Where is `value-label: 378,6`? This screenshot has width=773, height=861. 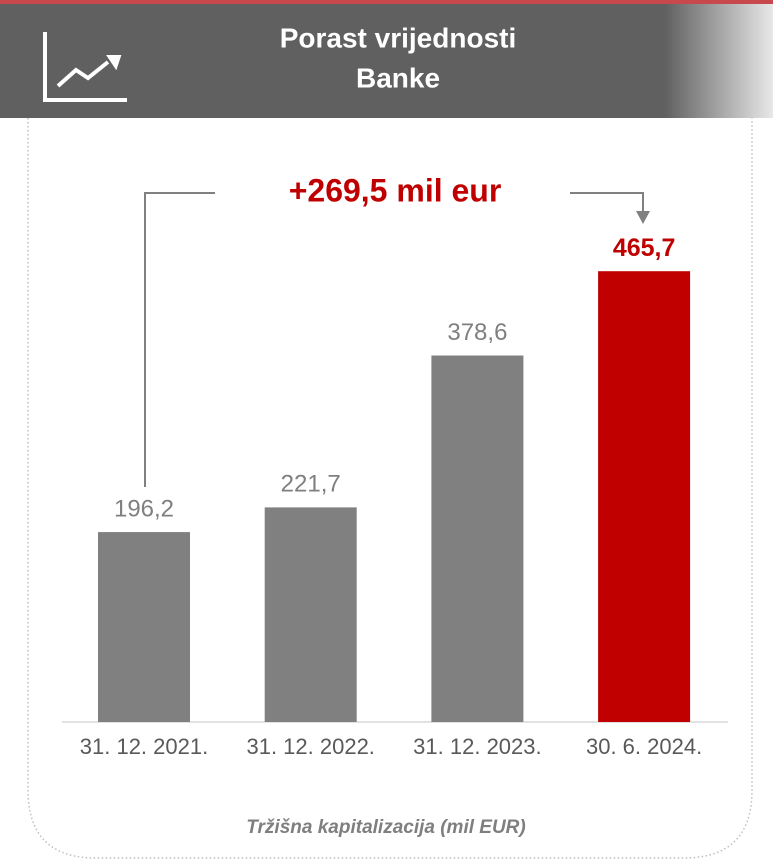
value-label: 378,6 is located at coordinates (477, 332).